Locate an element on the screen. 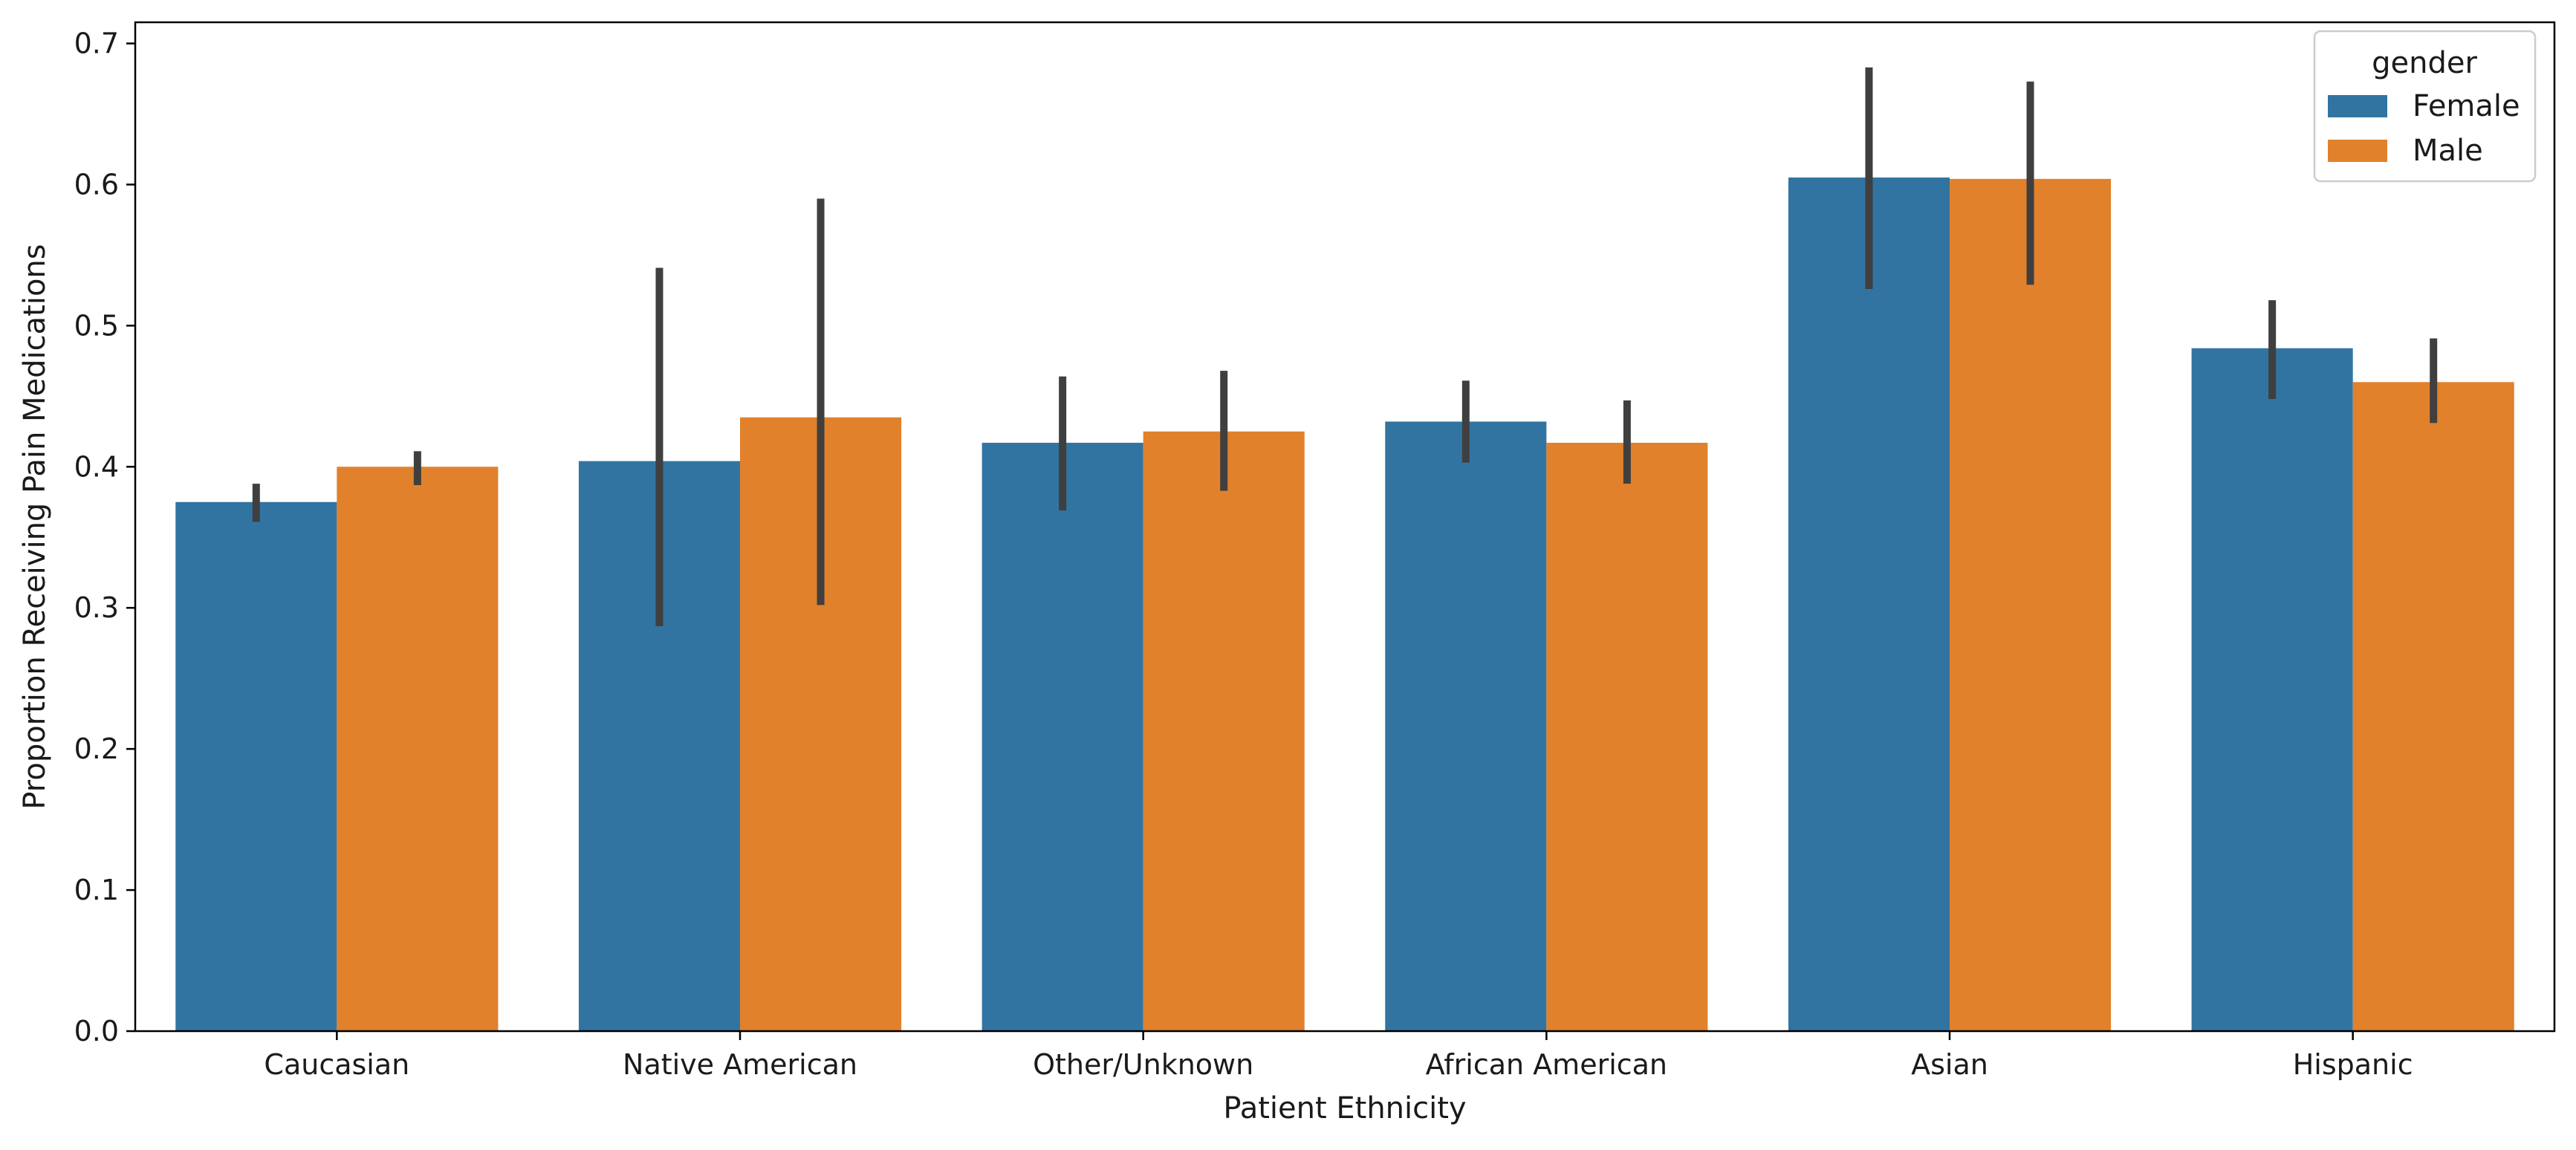 The image size is (2576, 1150). x-tick-label: Hispanic is located at coordinates (2353, 1064).